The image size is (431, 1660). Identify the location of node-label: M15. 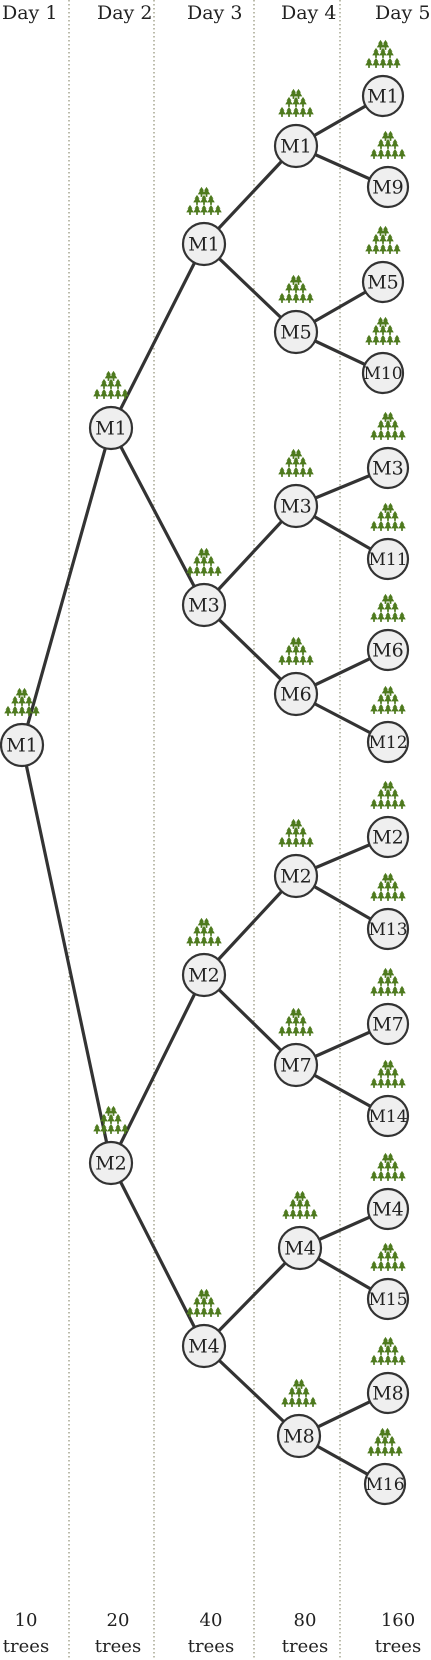
(387, 1300).